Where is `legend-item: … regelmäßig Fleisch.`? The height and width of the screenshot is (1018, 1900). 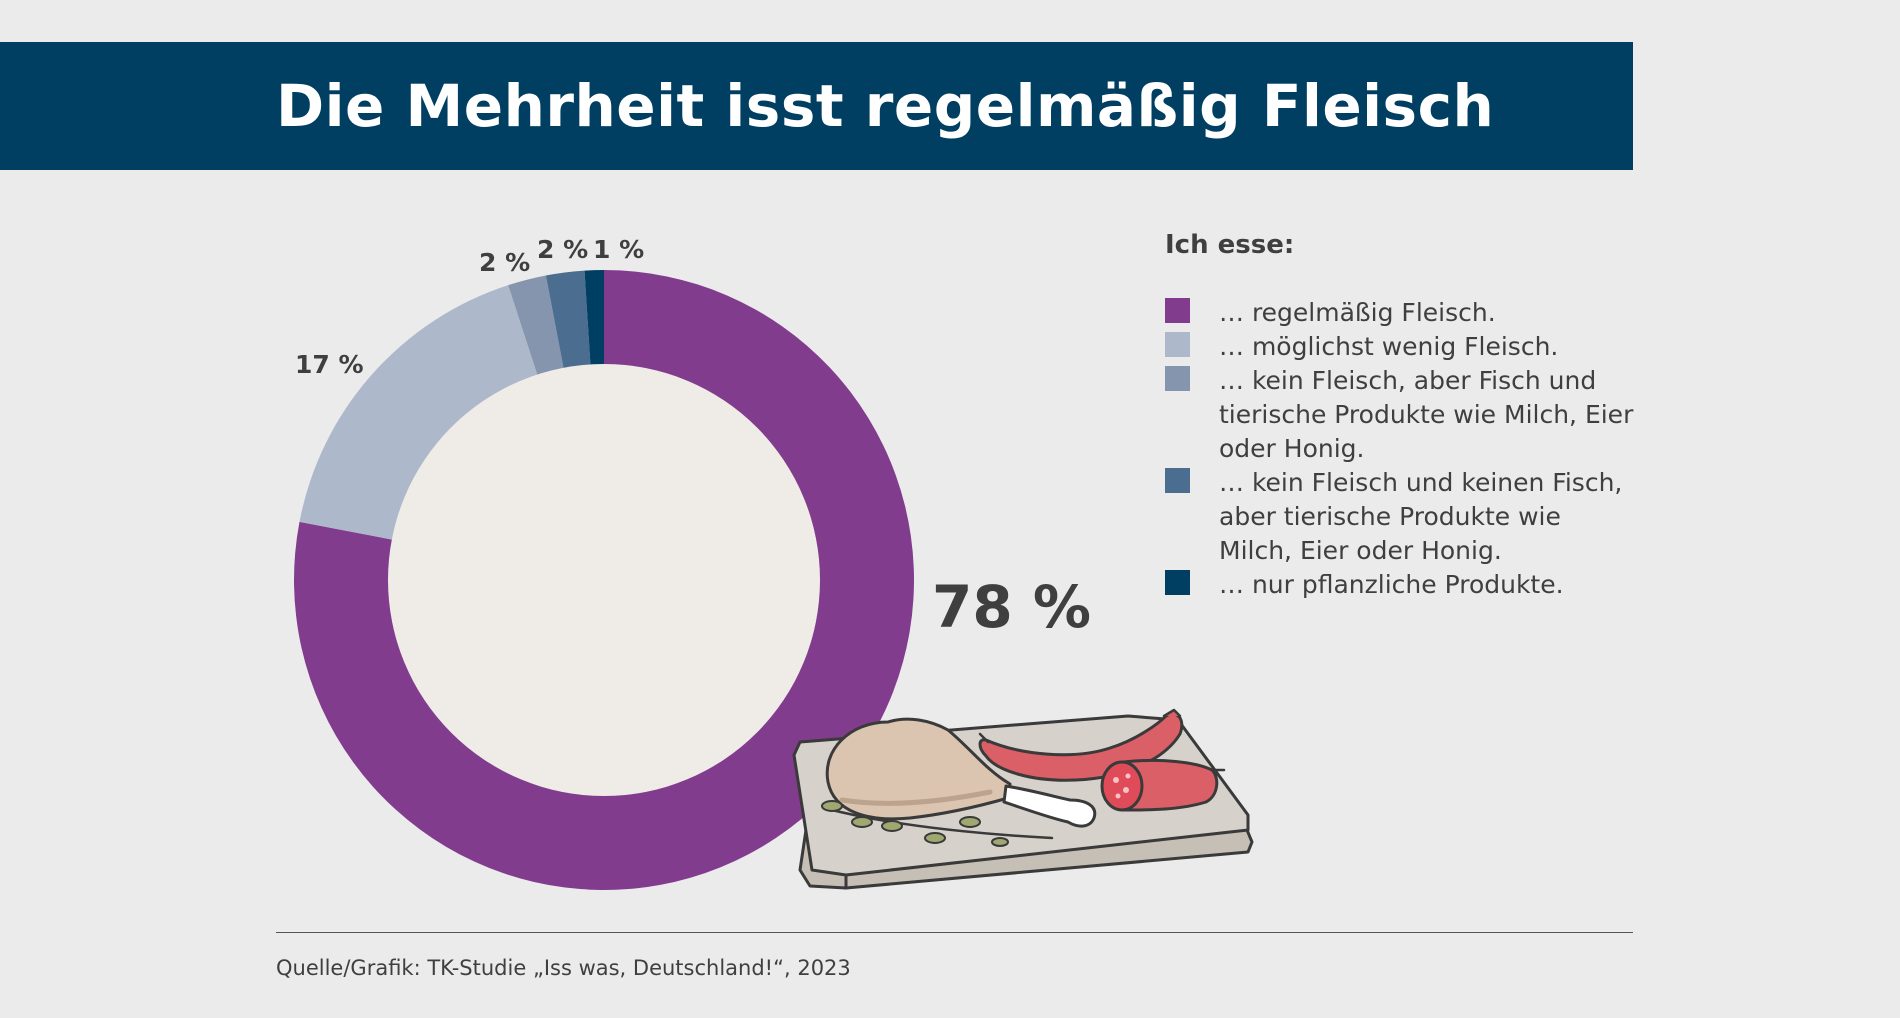
legend-item: … regelmäßig Fleisch. is located at coordinates (1400, 313).